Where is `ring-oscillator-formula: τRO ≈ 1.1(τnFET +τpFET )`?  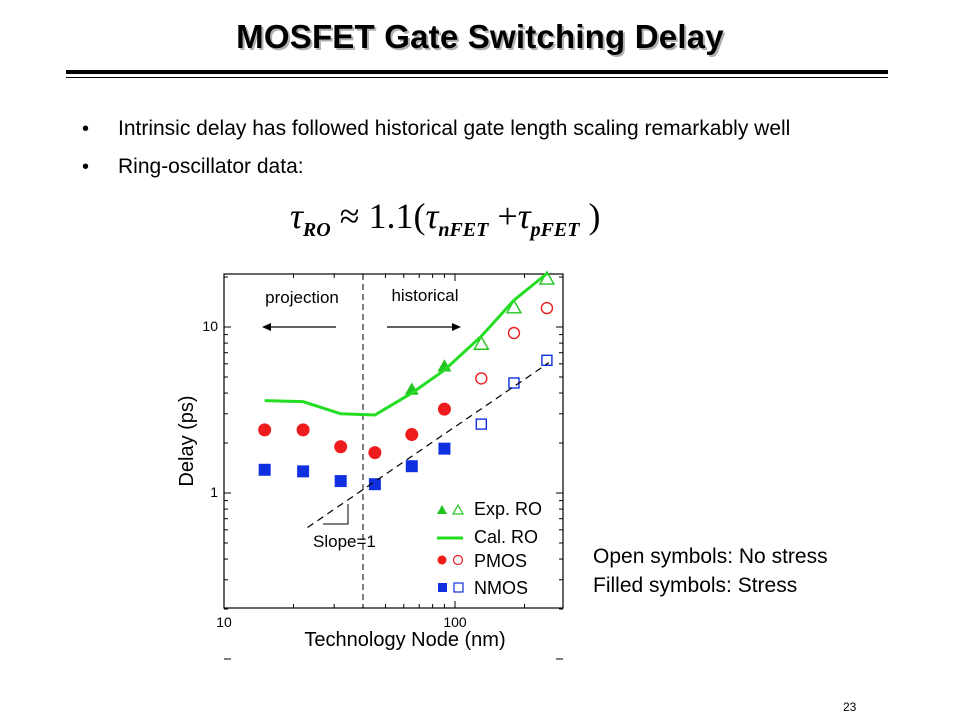 ring-oscillator-formula: τRO ≈ 1.1(τnFET +τpFET ) is located at coordinates (445, 218).